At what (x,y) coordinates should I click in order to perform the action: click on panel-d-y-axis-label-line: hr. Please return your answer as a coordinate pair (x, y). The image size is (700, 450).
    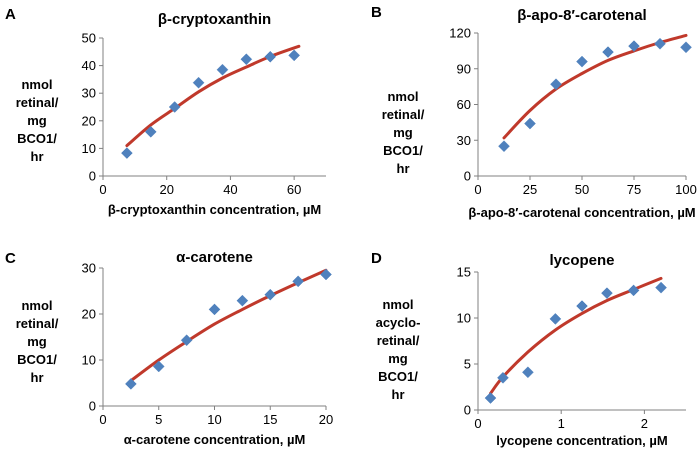
    Looking at the image, I should click on (398, 394).